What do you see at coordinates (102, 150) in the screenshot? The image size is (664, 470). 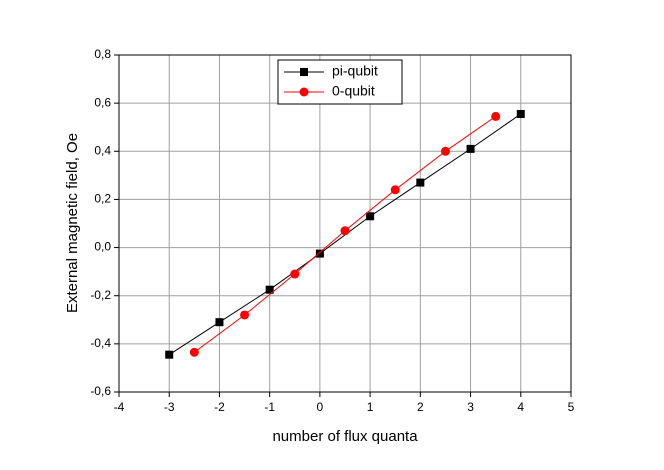 I see `y-tick-label: 0,4` at bounding box center [102, 150].